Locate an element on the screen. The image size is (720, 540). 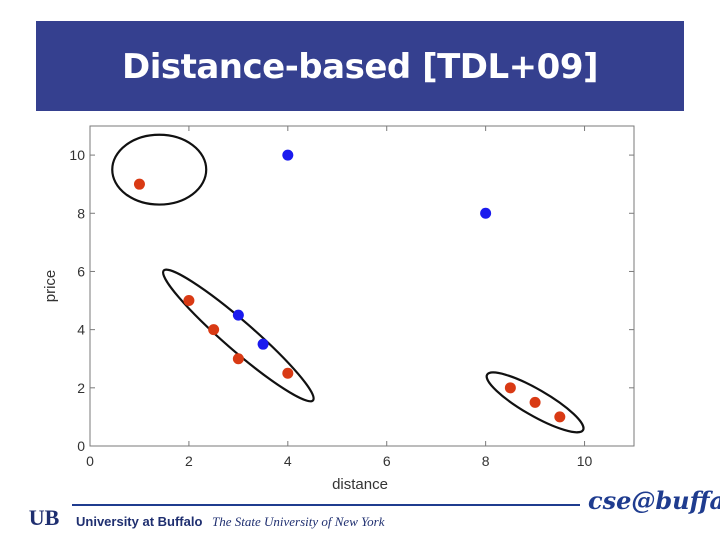
ub-logo: UB is located at coordinates (44, 517).